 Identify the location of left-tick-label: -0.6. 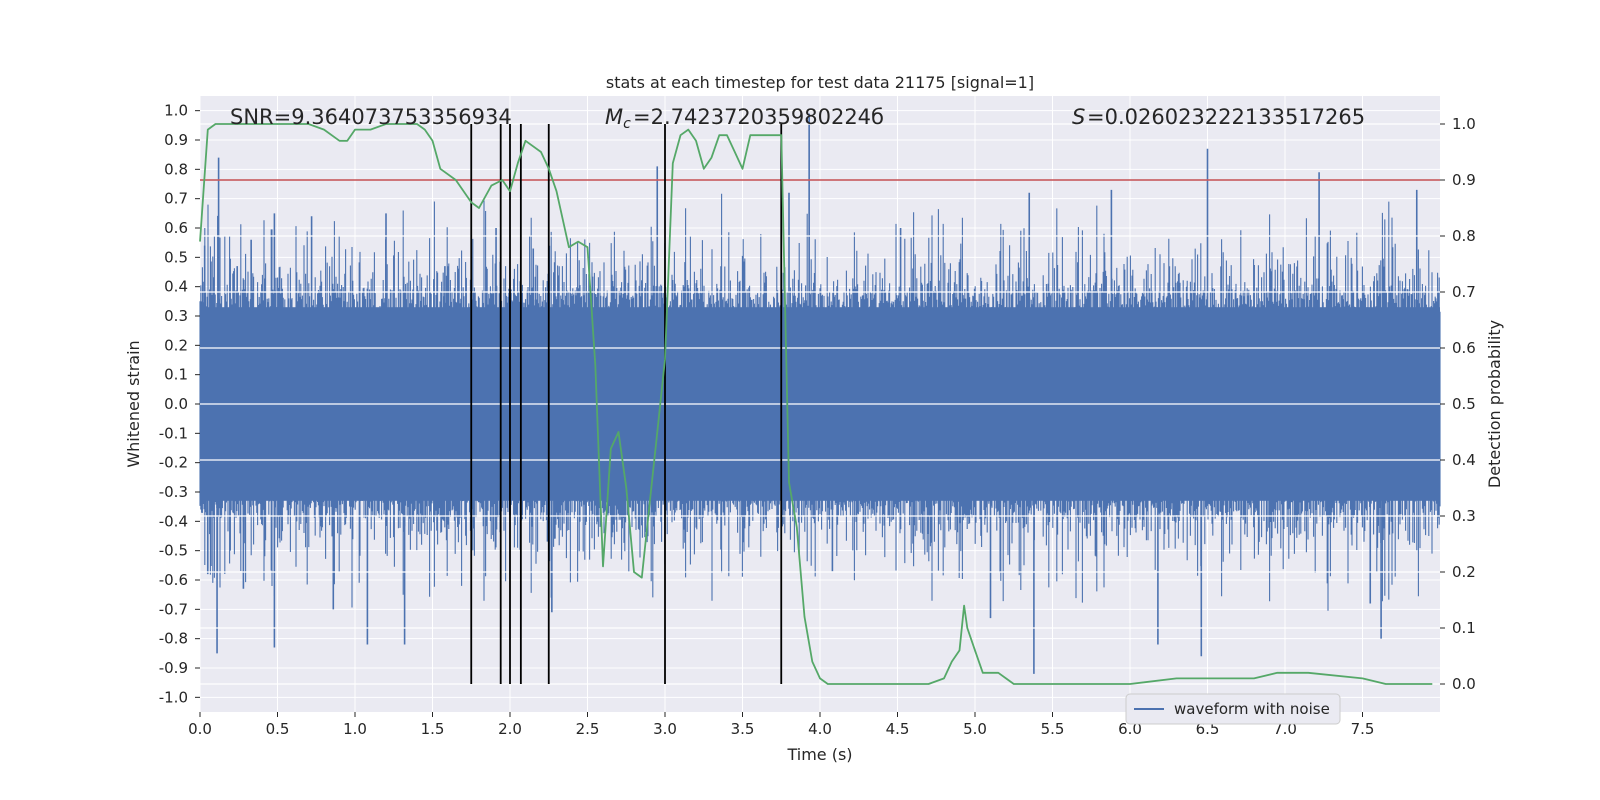
(173, 580).